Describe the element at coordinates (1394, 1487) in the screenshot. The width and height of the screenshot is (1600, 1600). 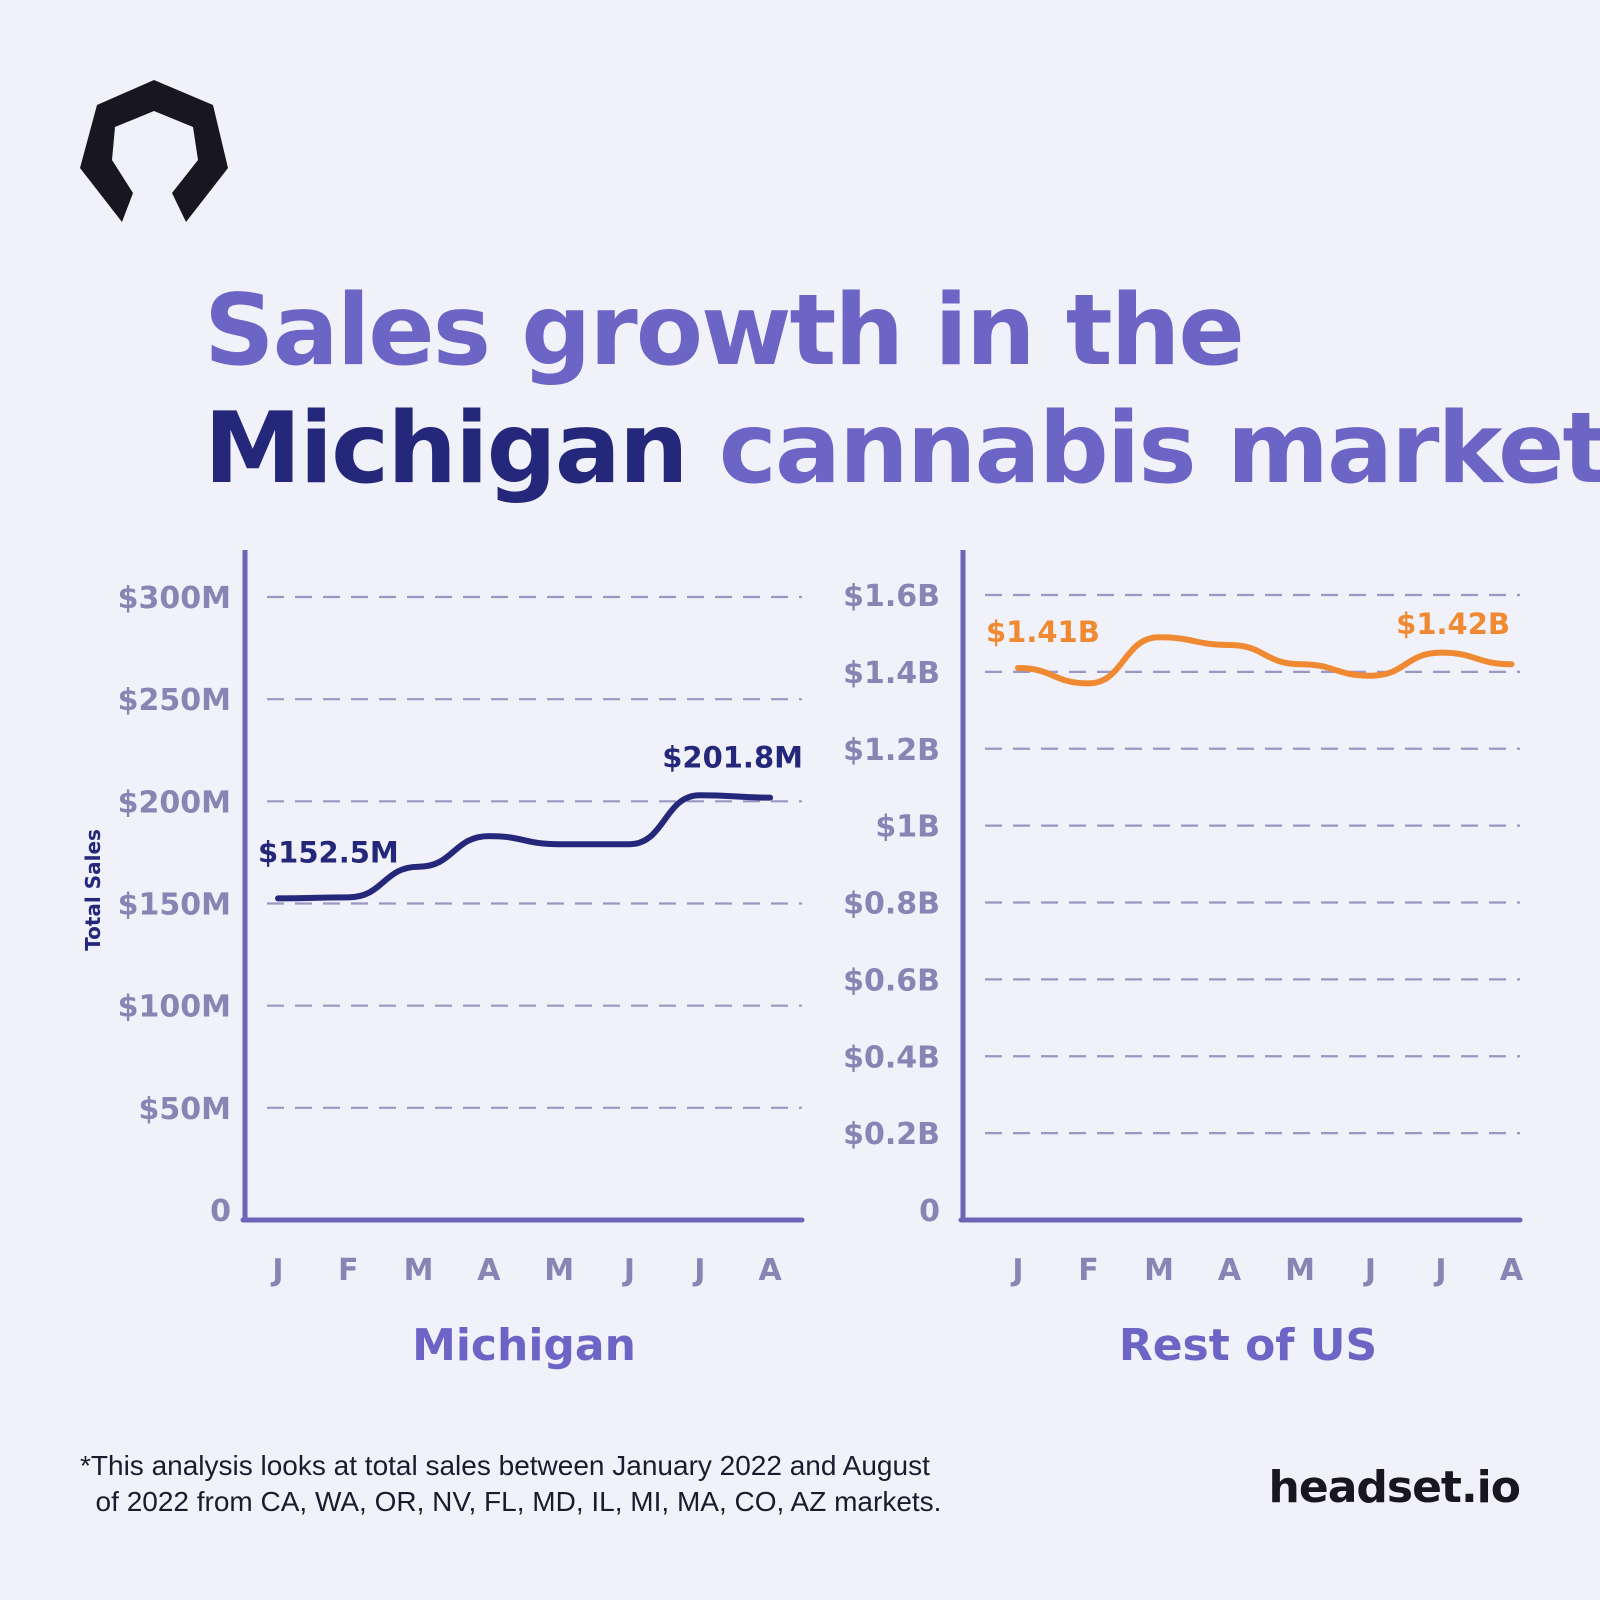
I see `brand-wordmark: headset.io` at that location.